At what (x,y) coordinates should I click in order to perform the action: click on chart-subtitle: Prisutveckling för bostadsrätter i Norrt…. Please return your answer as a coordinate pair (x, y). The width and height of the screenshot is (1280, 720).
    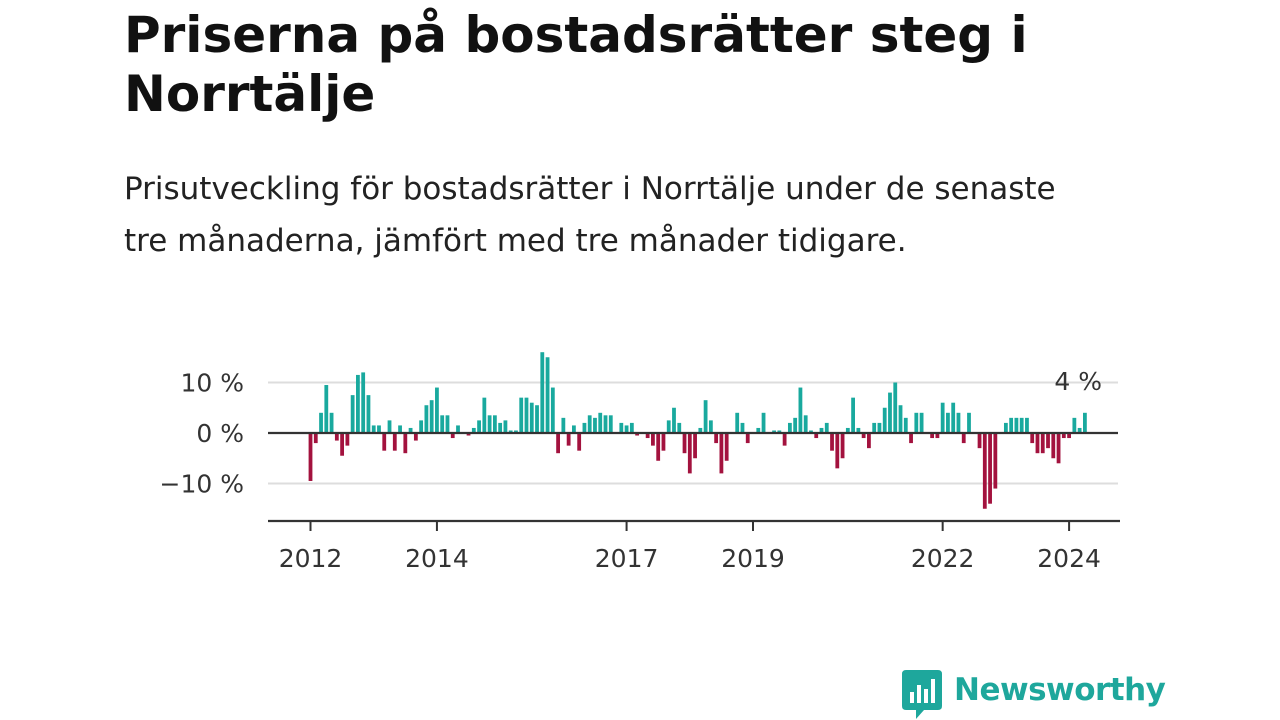
    Looking at the image, I should click on (590, 215).